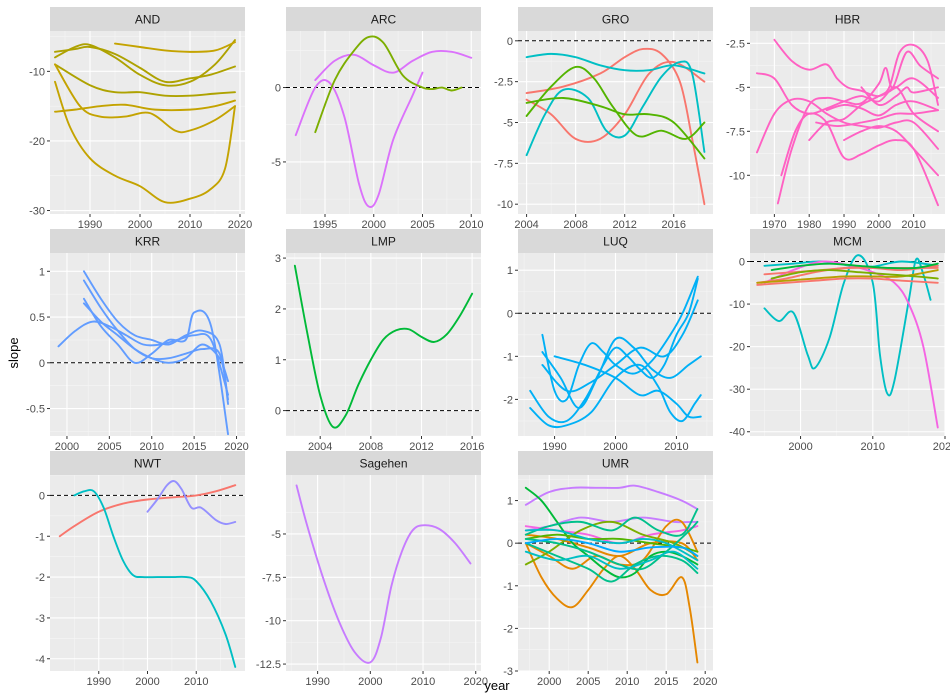  I want to click on facet-krr: KRR 2000 2005 2010 2015 2020 -0.5 0 0.5 1, so click(137, 341).